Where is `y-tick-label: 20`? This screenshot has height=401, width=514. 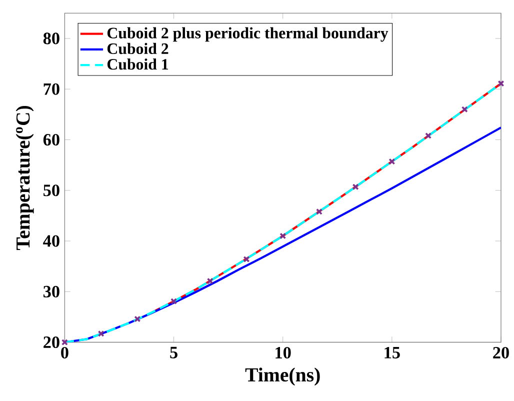 y-tick-label: 20 is located at coordinates (52, 342).